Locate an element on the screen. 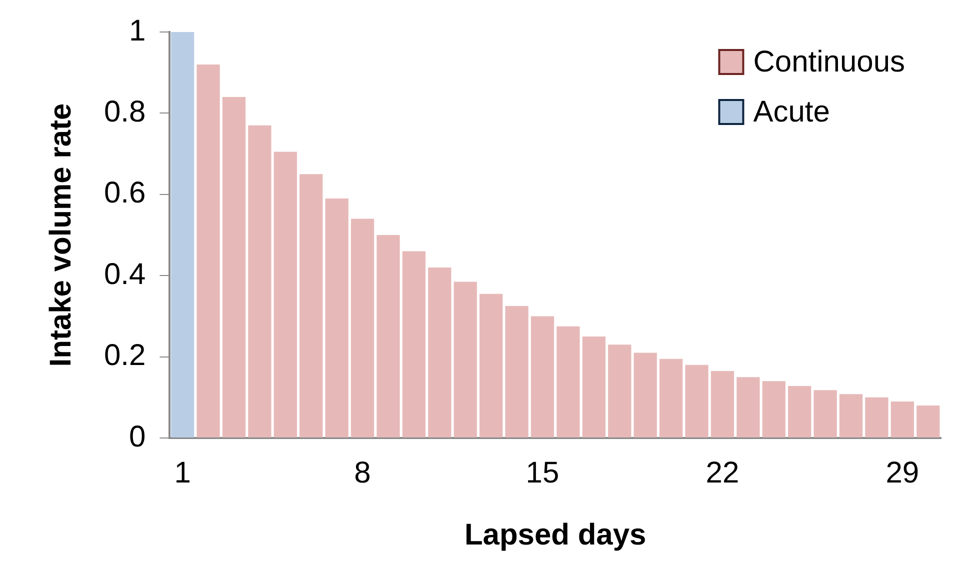 Image resolution: width=975 pixels, height=578 pixels. x-axis-title: Lapsed days is located at coordinates (555, 535).